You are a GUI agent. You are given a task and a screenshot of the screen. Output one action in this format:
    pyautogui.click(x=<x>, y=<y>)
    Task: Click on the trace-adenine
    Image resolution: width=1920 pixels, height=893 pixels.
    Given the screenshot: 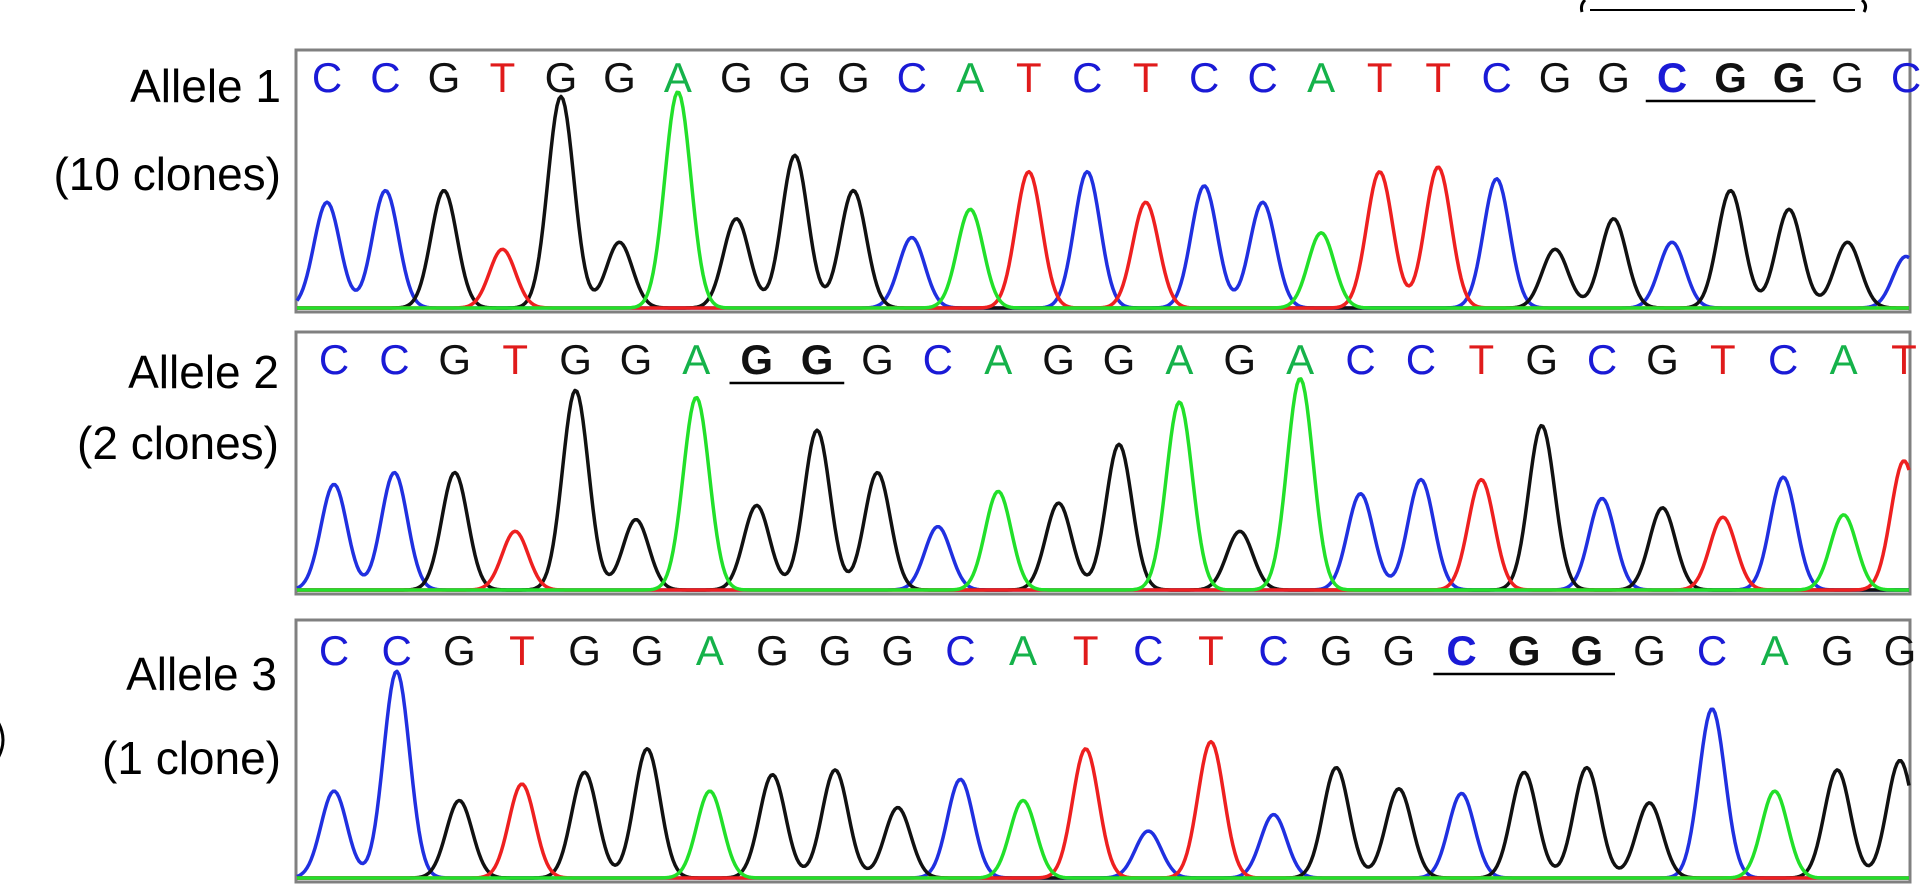 What is the action you would take?
    pyautogui.click(x=1103, y=834)
    